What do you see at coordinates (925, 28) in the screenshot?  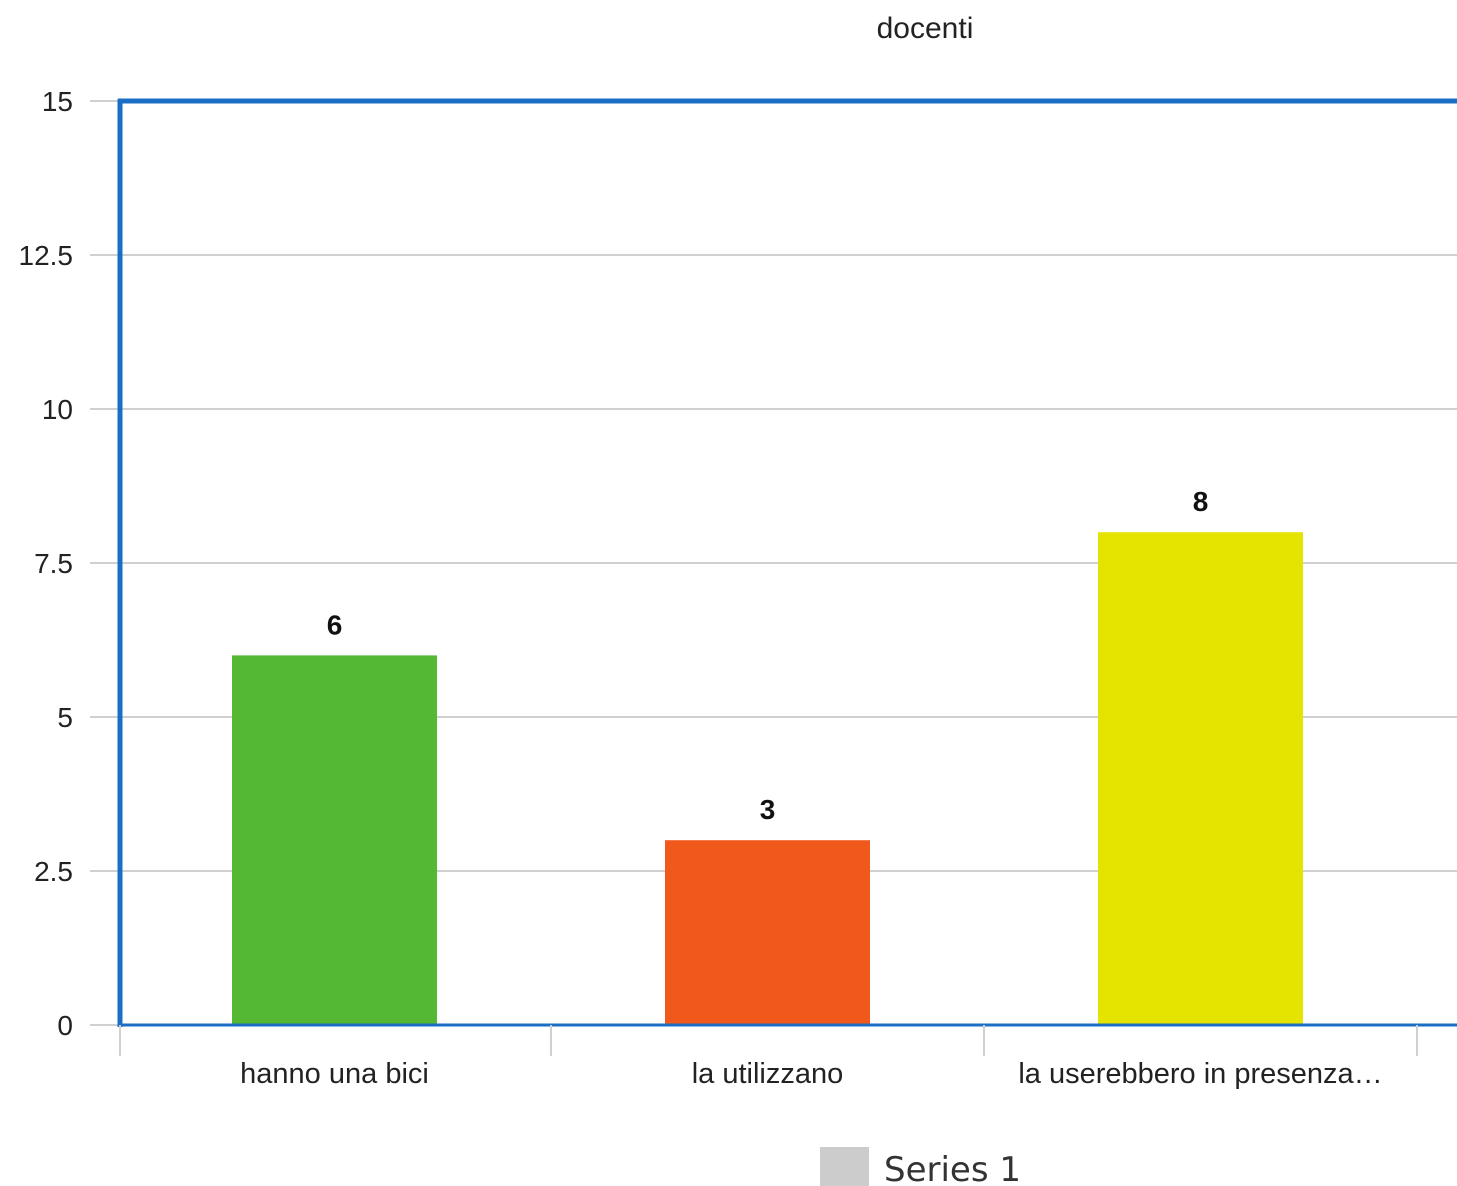 I see `chart-title: docenti` at bounding box center [925, 28].